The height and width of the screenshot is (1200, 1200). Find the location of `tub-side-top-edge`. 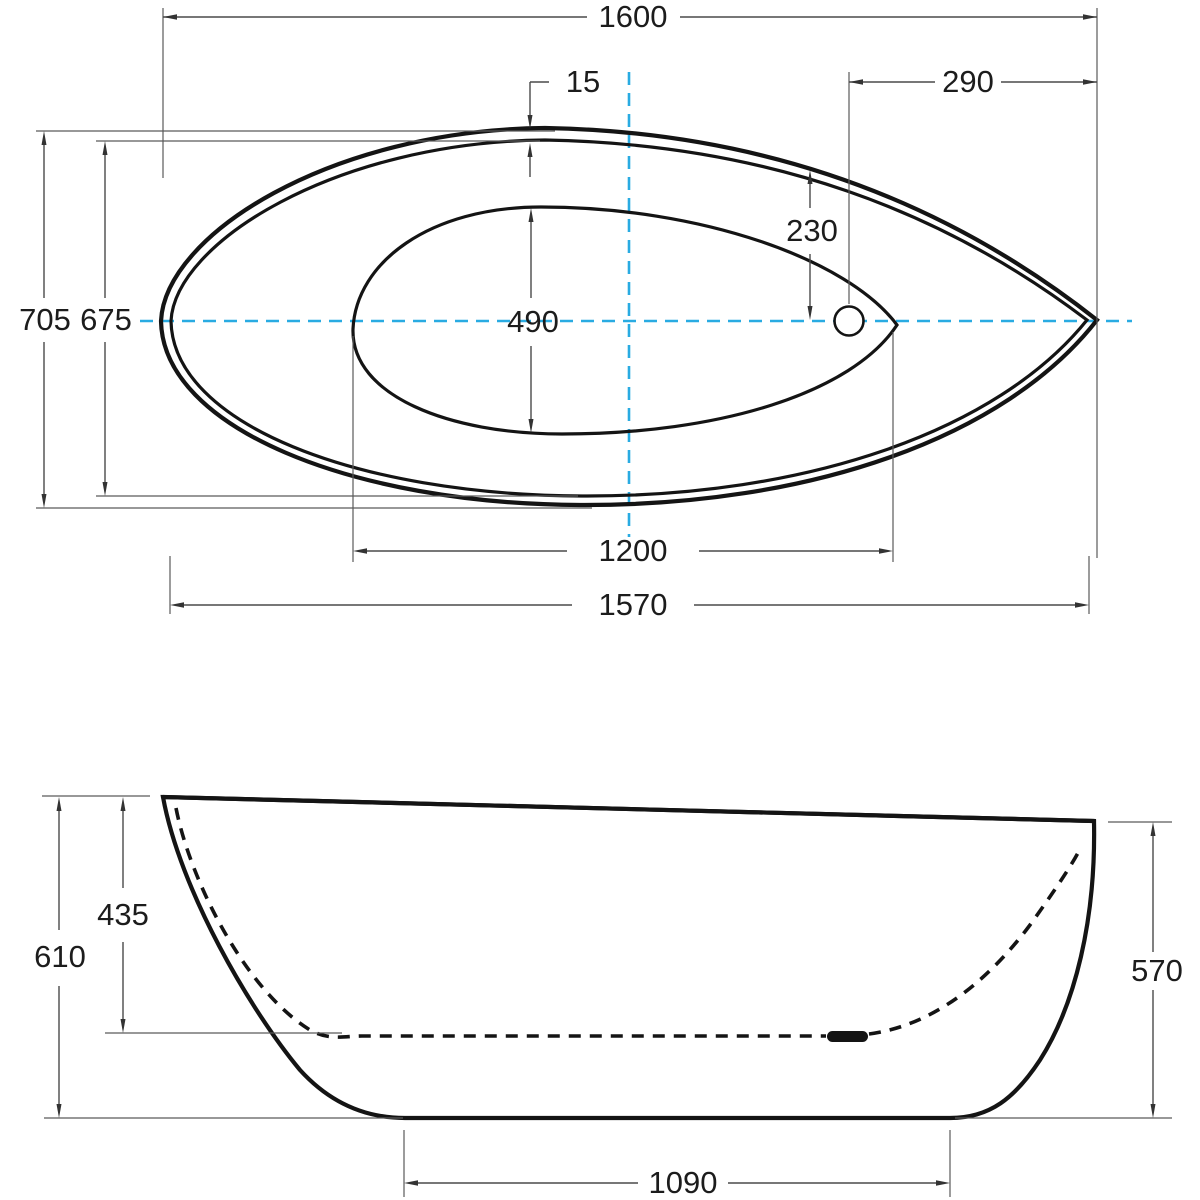

tub-side-top-edge is located at coordinates (628, 809).